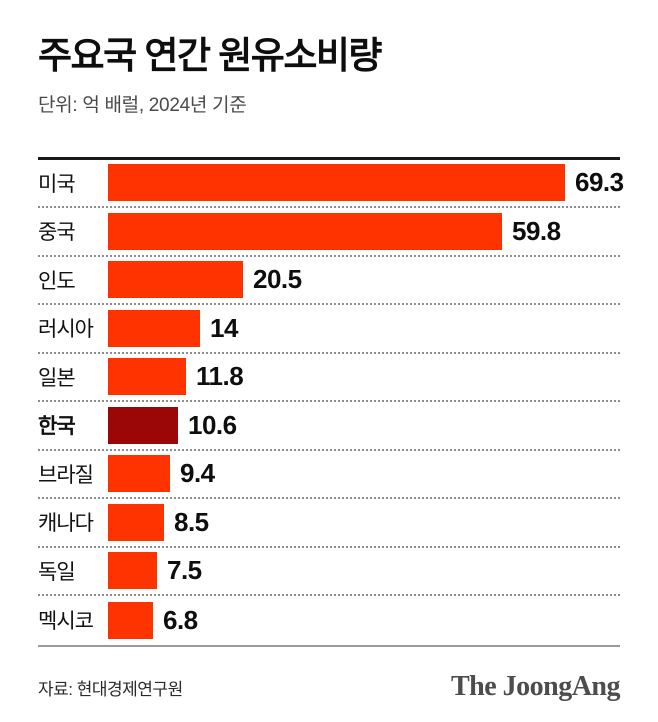 Image resolution: width=658 pixels, height=722 pixels. Describe the element at coordinates (220, 376) in the screenshot. I see `value-label: 11.8` at that location.